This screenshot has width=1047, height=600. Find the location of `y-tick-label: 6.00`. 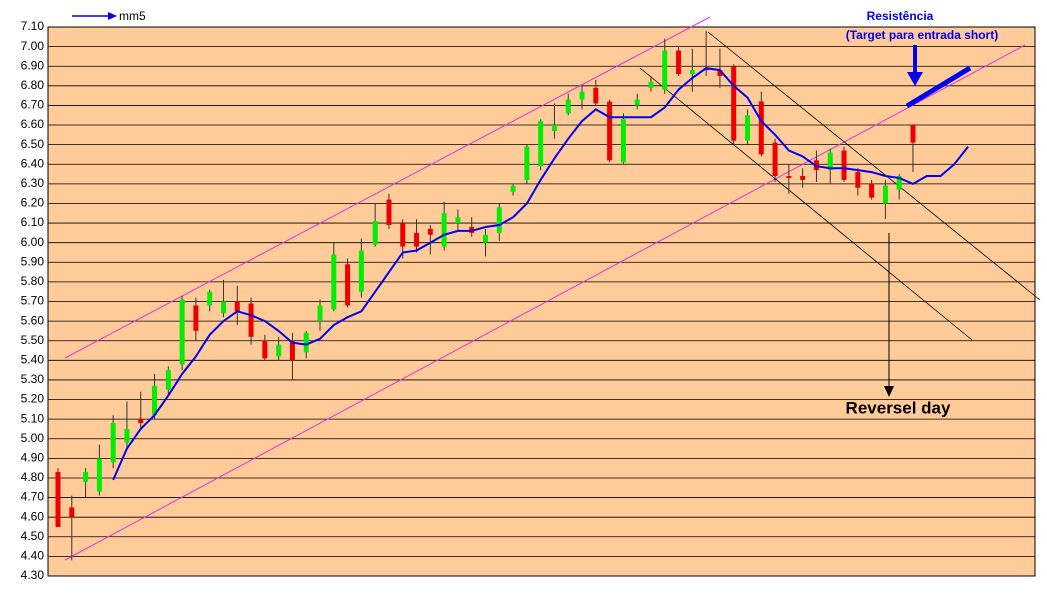

y-tick-label: 6.00 is located at coordinates (33, 242).